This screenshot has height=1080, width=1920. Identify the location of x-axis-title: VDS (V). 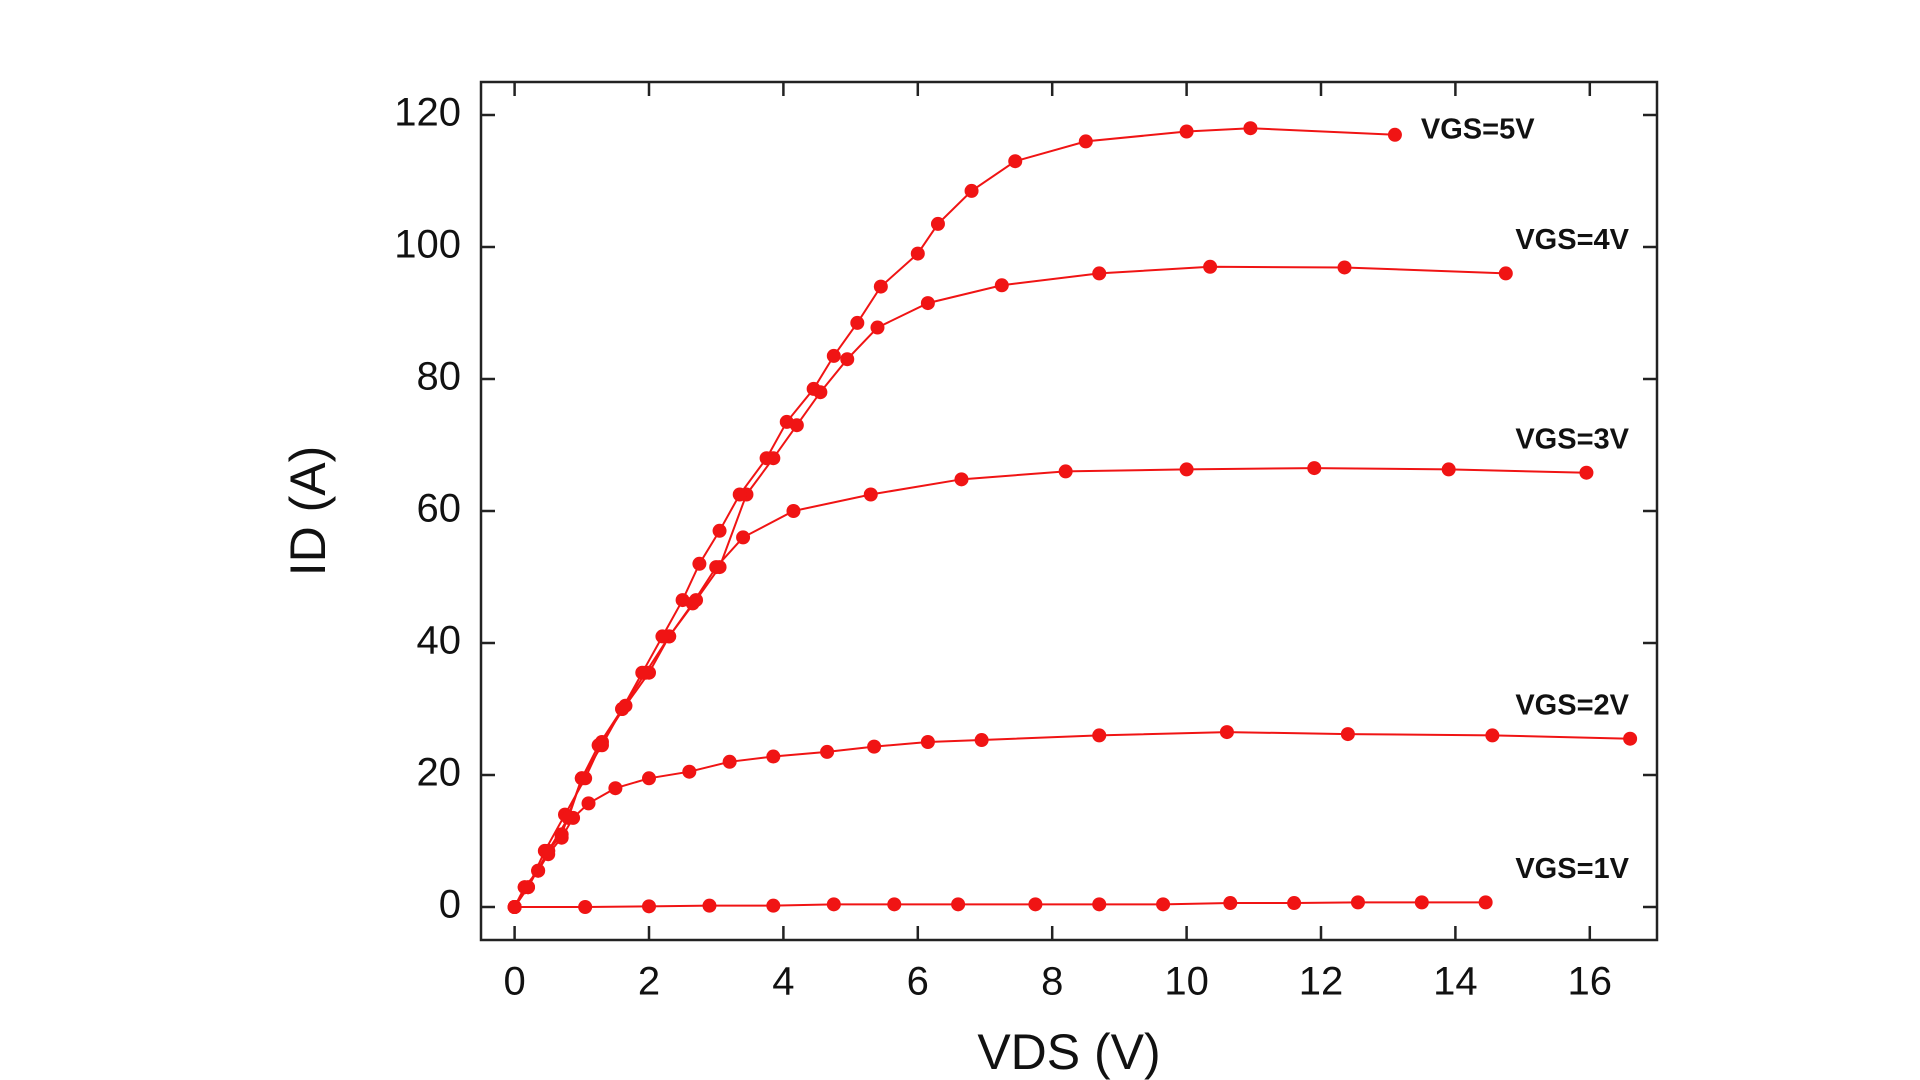
(1068, 1052).